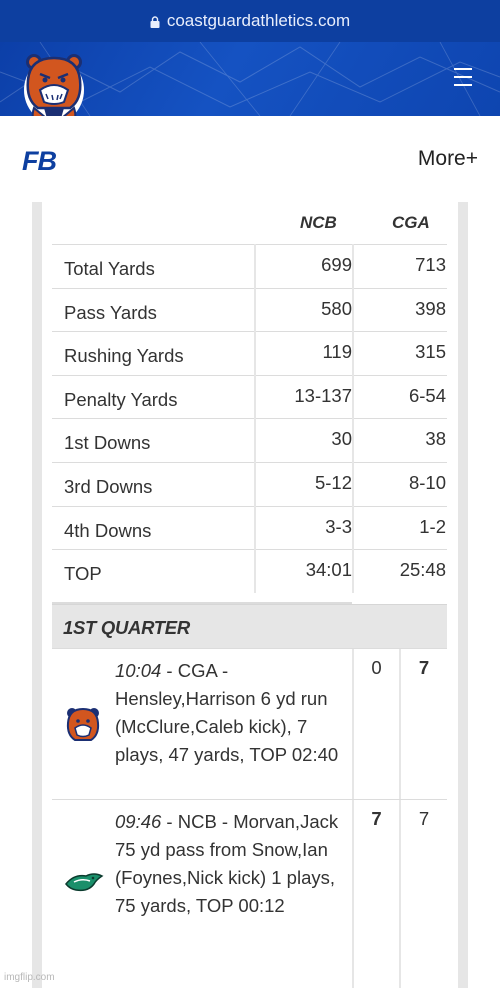  What do you see at coordinates (422, 570) in the screenshot?
I see `team2-value: 25:48` at bounding box center [422, 570].